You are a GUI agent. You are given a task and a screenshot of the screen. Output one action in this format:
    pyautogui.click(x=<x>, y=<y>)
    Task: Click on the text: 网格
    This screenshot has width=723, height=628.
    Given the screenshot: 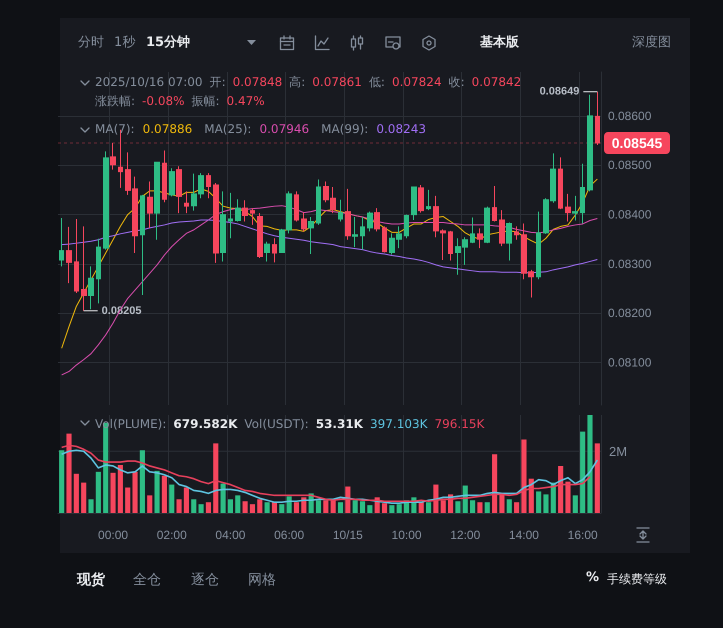 What is the action you would take?
    pyautogui.click(x=262, y=580)
    